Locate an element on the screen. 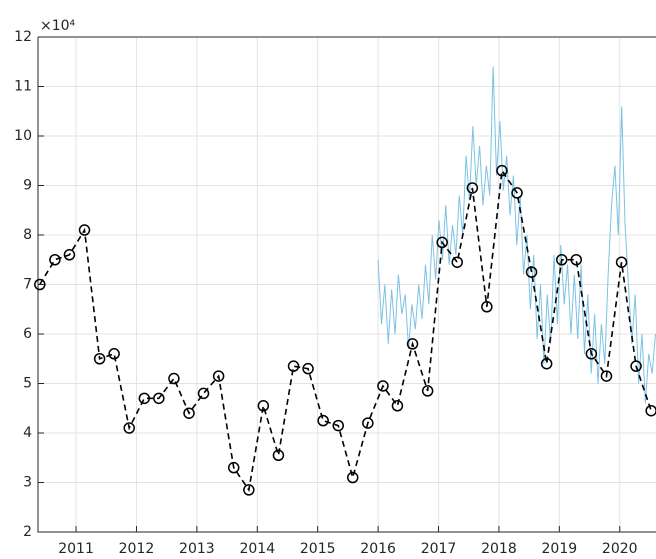 The height and width of the screenshot is (559, 656). y-tick-label: 12 is located at coordinates (23, 37).